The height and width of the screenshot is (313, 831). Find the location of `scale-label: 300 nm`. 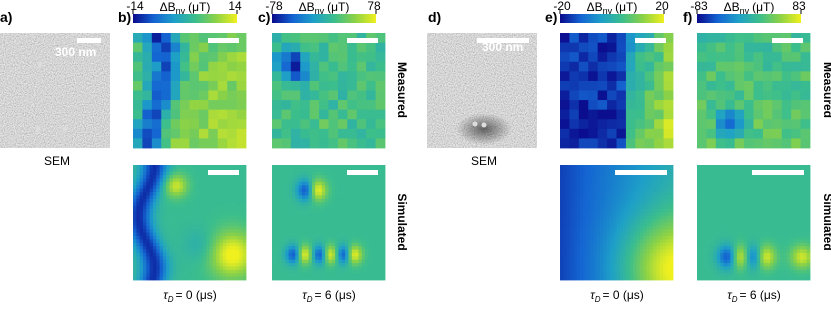

scale-label: 300 nm is located at coordinates (502, 47).